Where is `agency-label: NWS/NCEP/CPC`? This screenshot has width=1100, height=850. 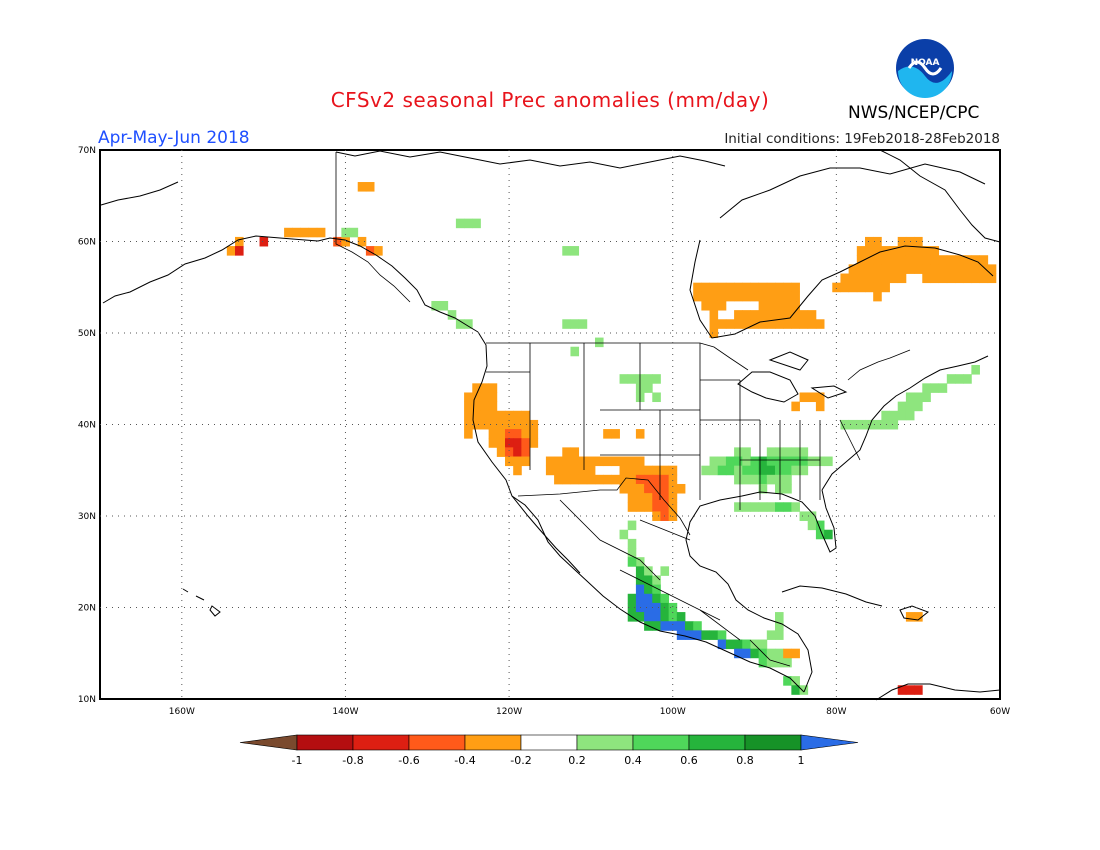
agency-label: NWS/NCEP/CPC is located at coordinates (914, 113).